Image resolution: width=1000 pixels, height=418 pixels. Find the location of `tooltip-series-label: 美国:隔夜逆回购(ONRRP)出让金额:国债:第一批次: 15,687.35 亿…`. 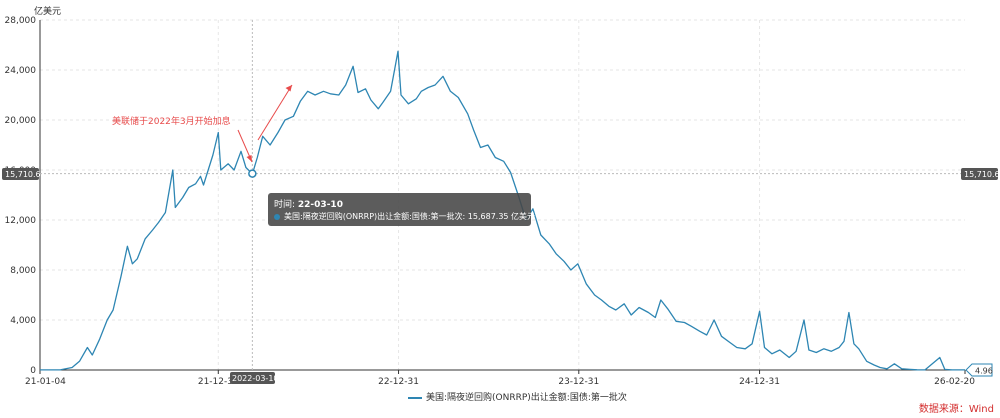

tooltip-series-label: 美国:隔夜逆回购(ONRRP)出让金额:国债:第一批次: 15,687.35 亿… is located at coordinates (410, 216).